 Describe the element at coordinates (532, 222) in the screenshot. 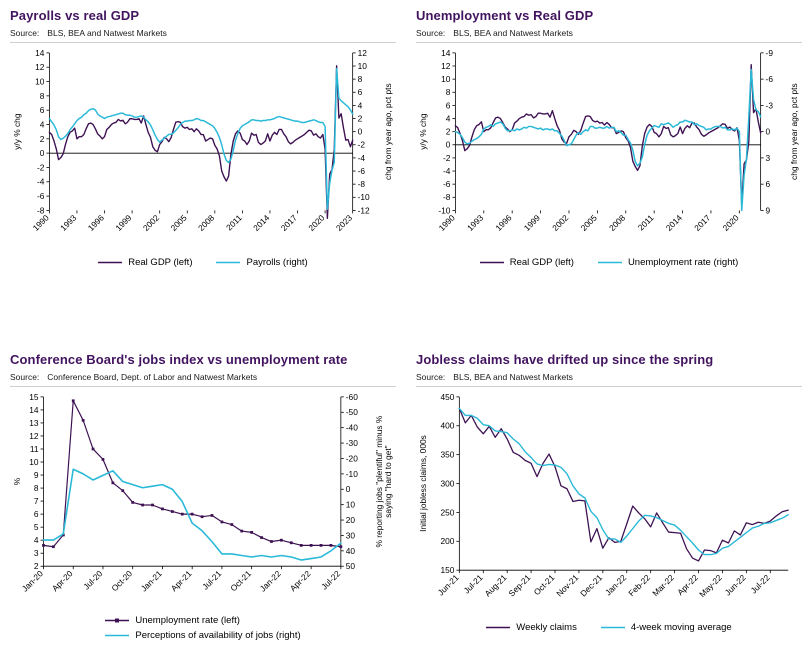

I see `svg-text: 1999` at that location.